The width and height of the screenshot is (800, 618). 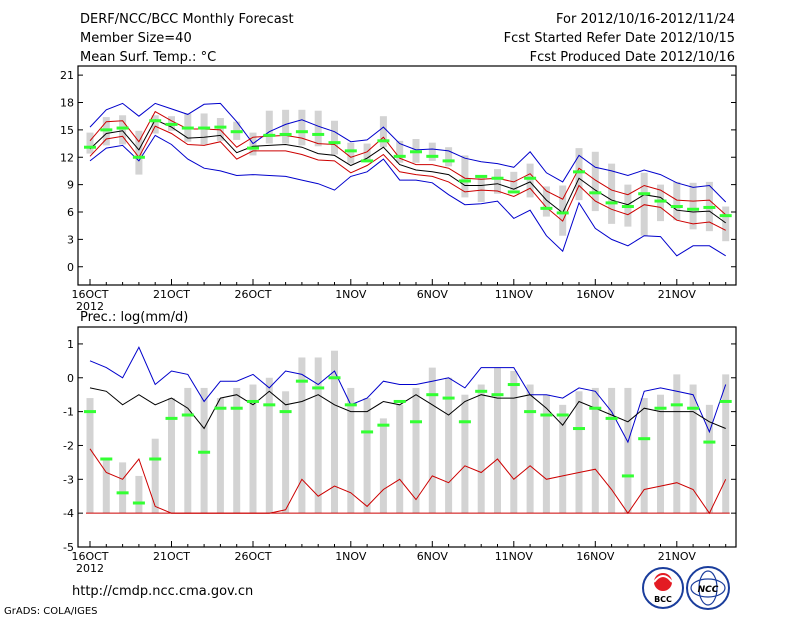 What do you see at coordinates (595, 294) in the screenshot?
I see `temp-xtick-label: 16NOV` at bounding box center [595, 294].